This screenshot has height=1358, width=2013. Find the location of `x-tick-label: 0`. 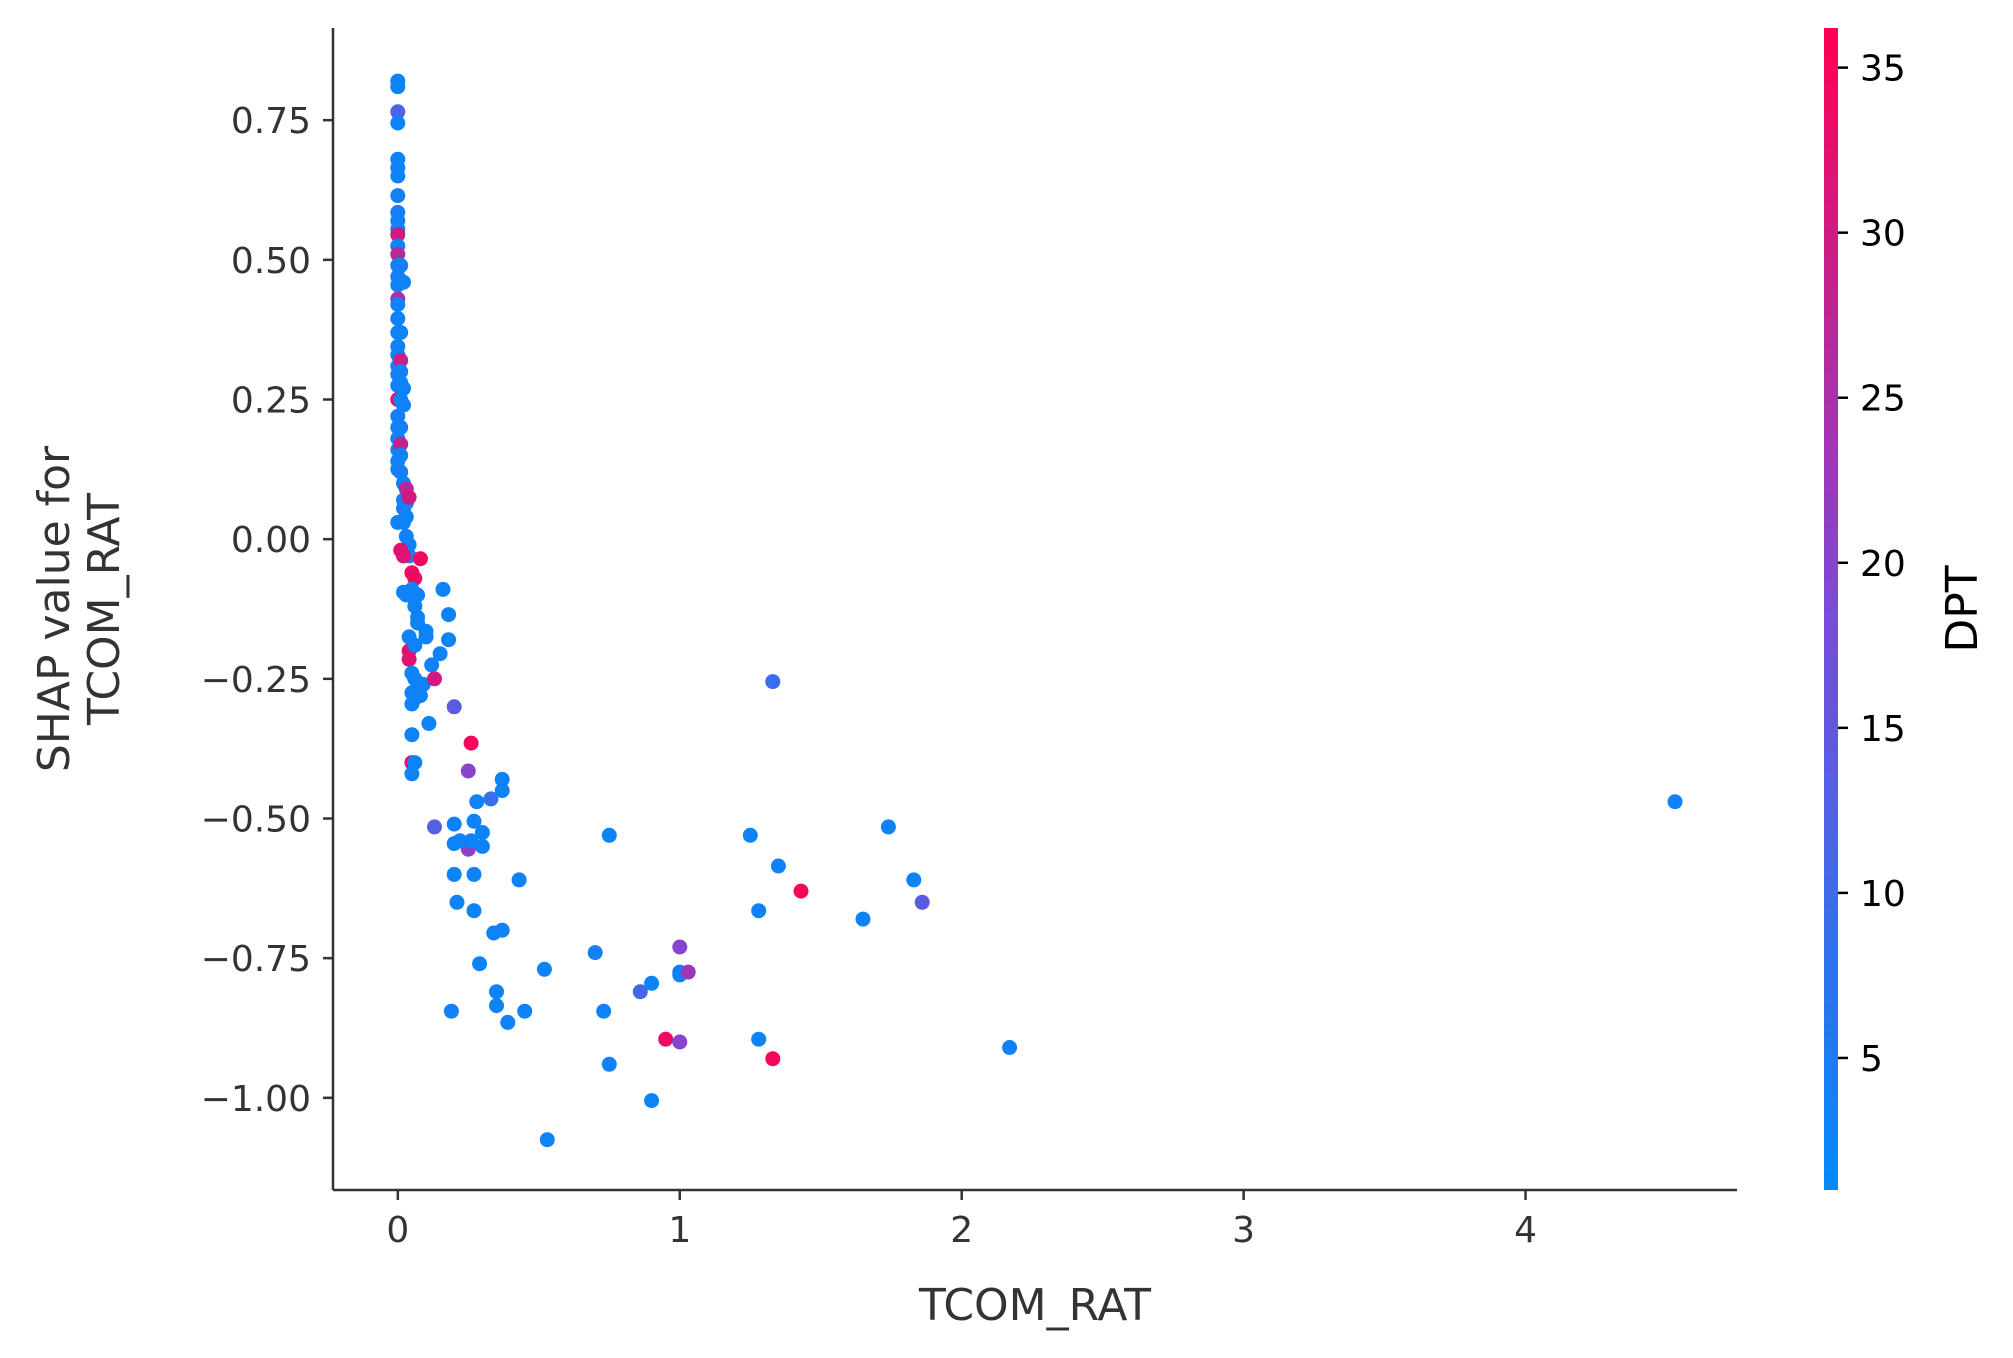

x-tick-label: 0 is located at coordinates (397, 1230).